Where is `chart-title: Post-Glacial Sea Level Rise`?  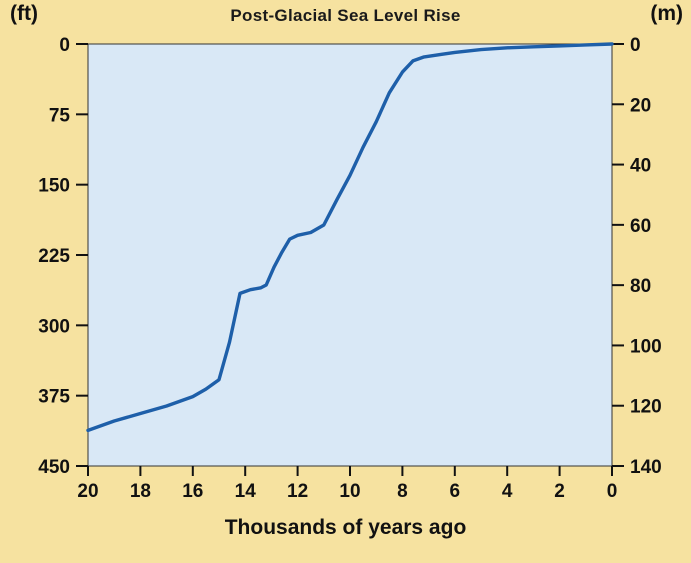 chart-title: Post-Glacial Sea Level Rise is located at coordinates (345, 15).